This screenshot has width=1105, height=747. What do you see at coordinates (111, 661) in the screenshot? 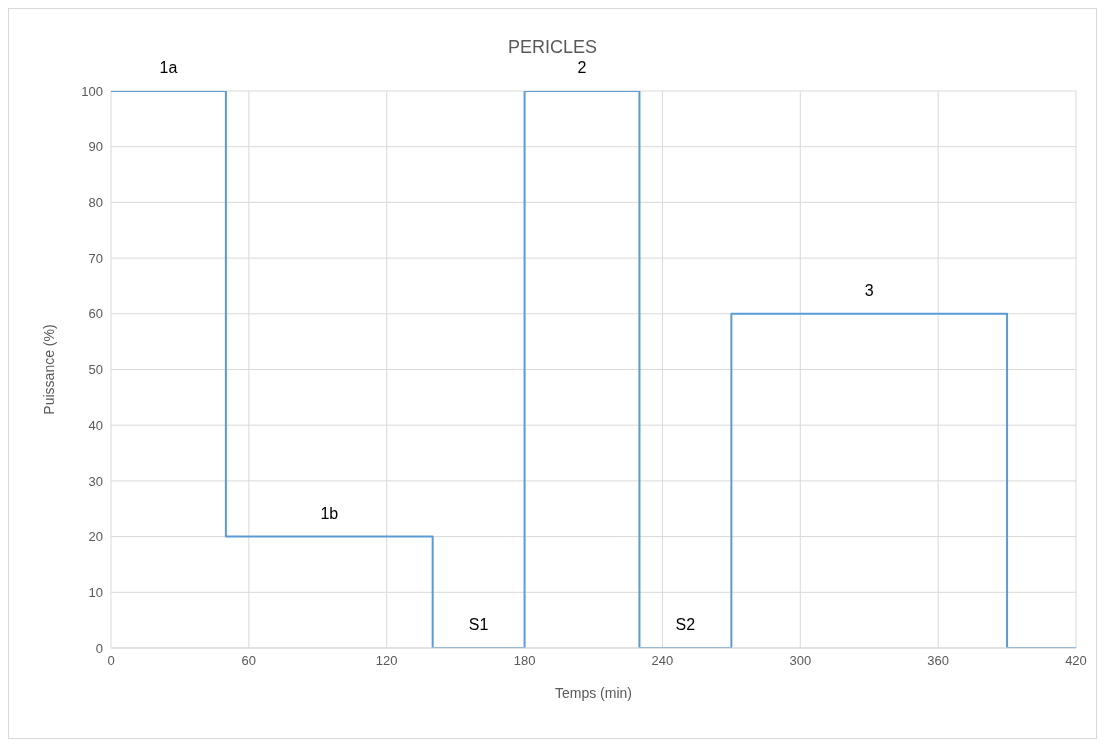
I see `x-tick-label: 0` at bounding box center [111, 661].